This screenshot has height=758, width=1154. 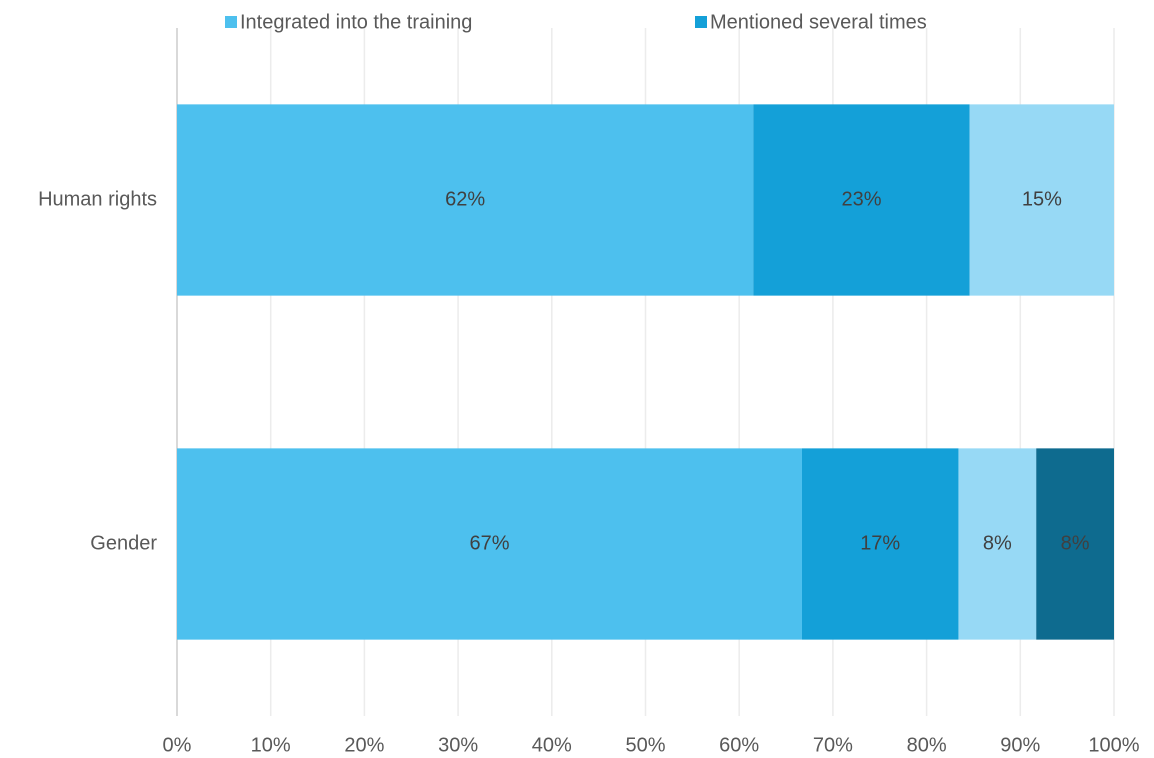 I want to click on data-label: 15%, so click(x=1042, y=199).